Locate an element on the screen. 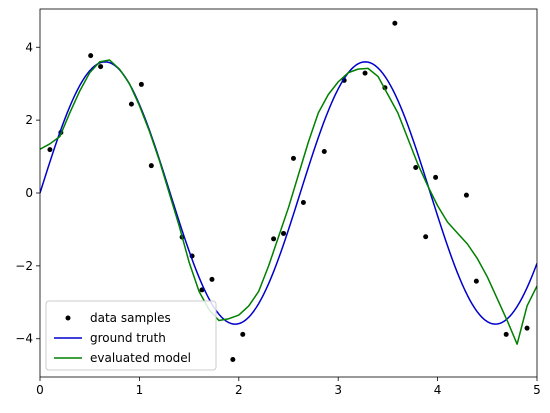 The image size is (550, 413). x-tick-label: 2 is located at coordinates (239, 390).